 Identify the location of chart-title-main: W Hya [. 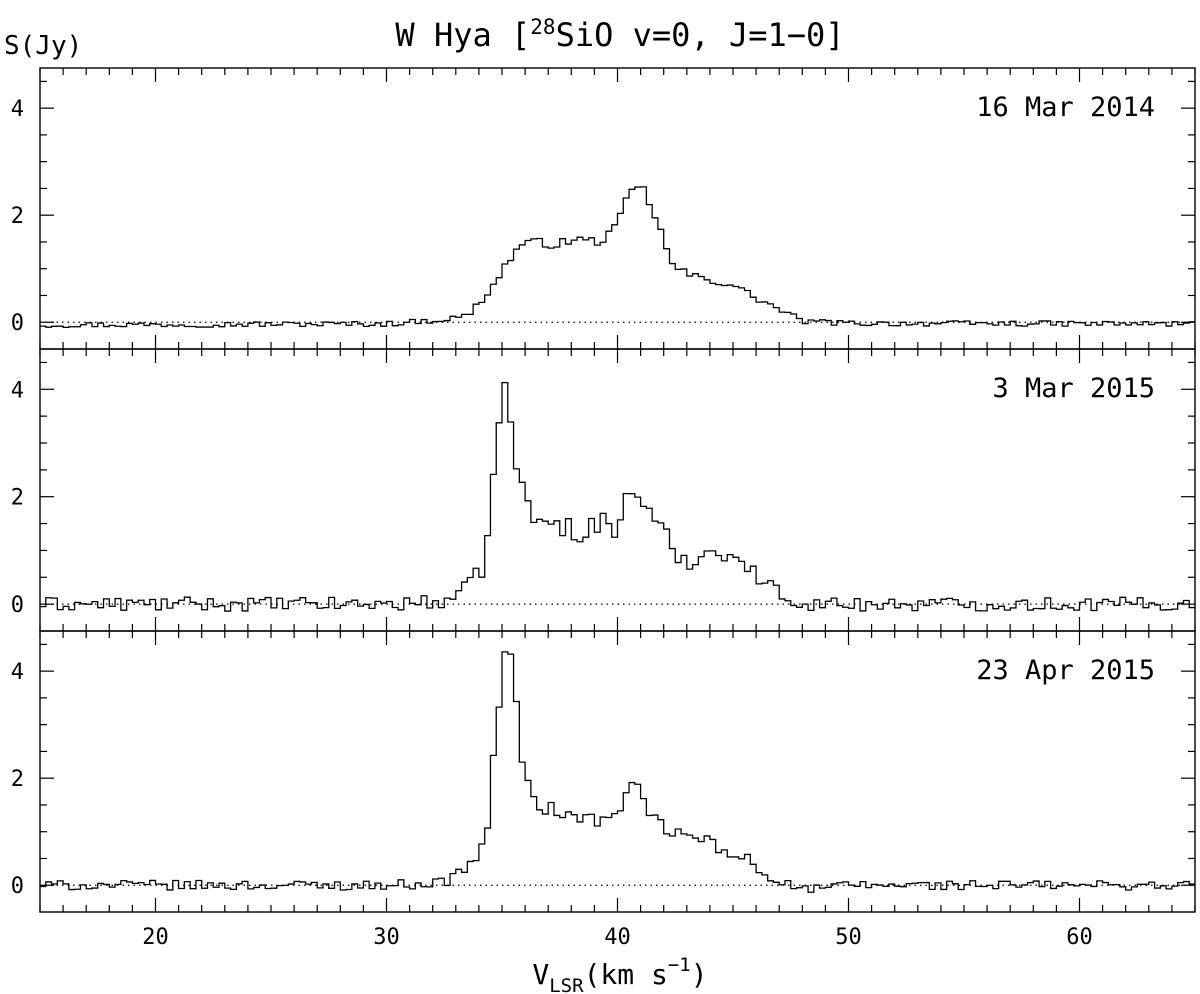
(462, 35).